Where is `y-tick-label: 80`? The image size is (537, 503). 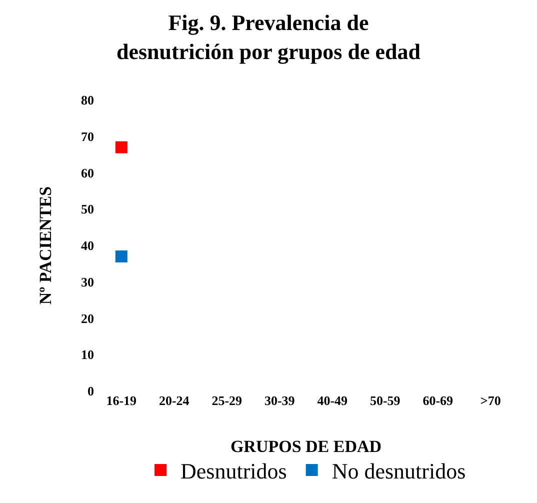
y-tick-label: 80 is located at coordinates (87, 100).